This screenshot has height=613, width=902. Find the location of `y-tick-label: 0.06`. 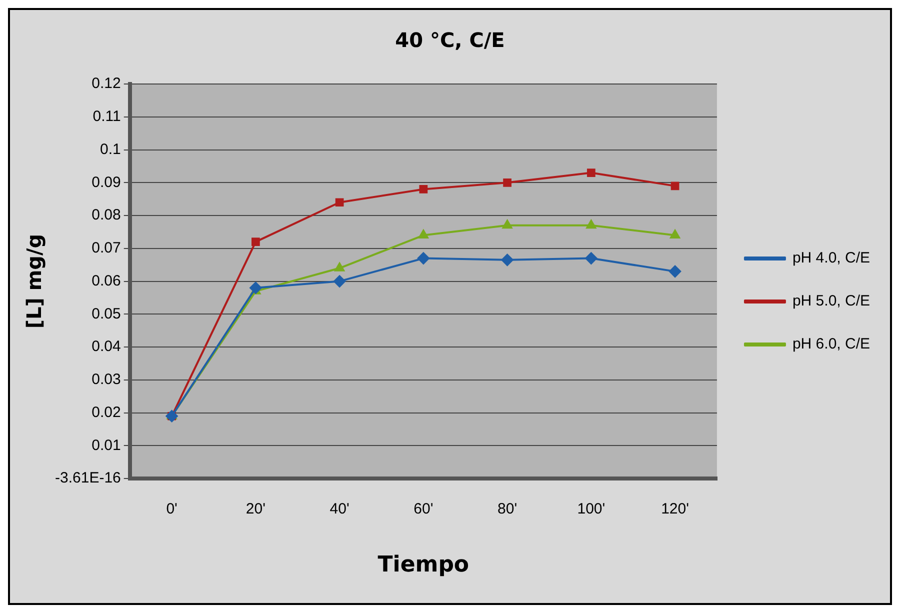

y-tick-label: 0.06 is located at coordinates (106, 281).